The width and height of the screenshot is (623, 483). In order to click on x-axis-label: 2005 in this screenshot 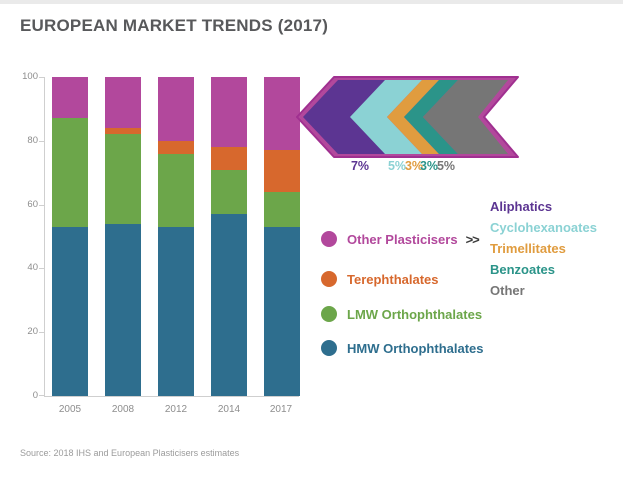, I will do `click(70, 409)`.